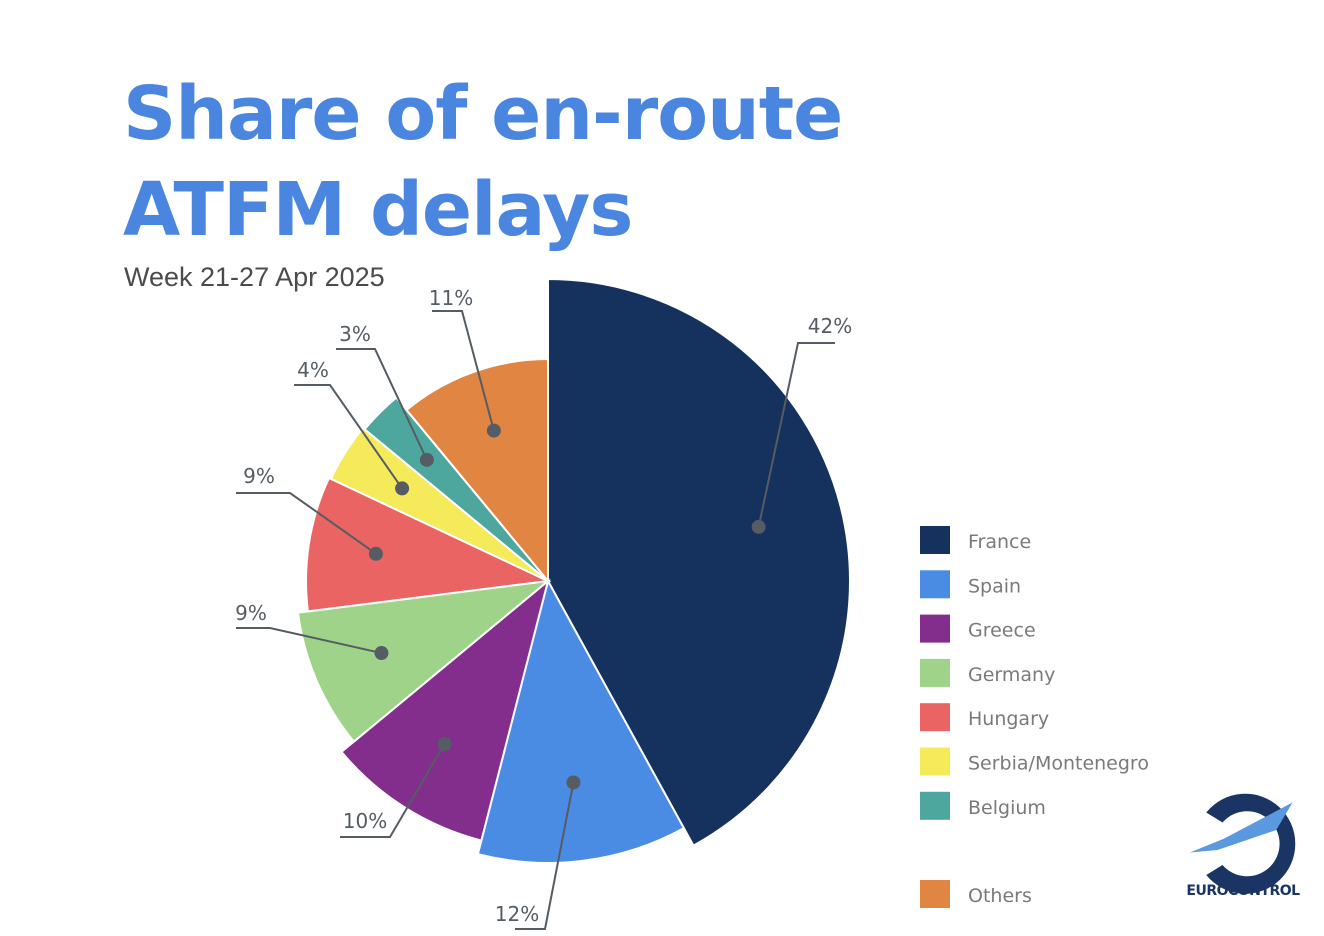 This screenshot has width=1324, height=936. What do you see at coordinates (477, 470) in the screenshot?
I see `pie-slice-others` at bounding box center [477, 470].